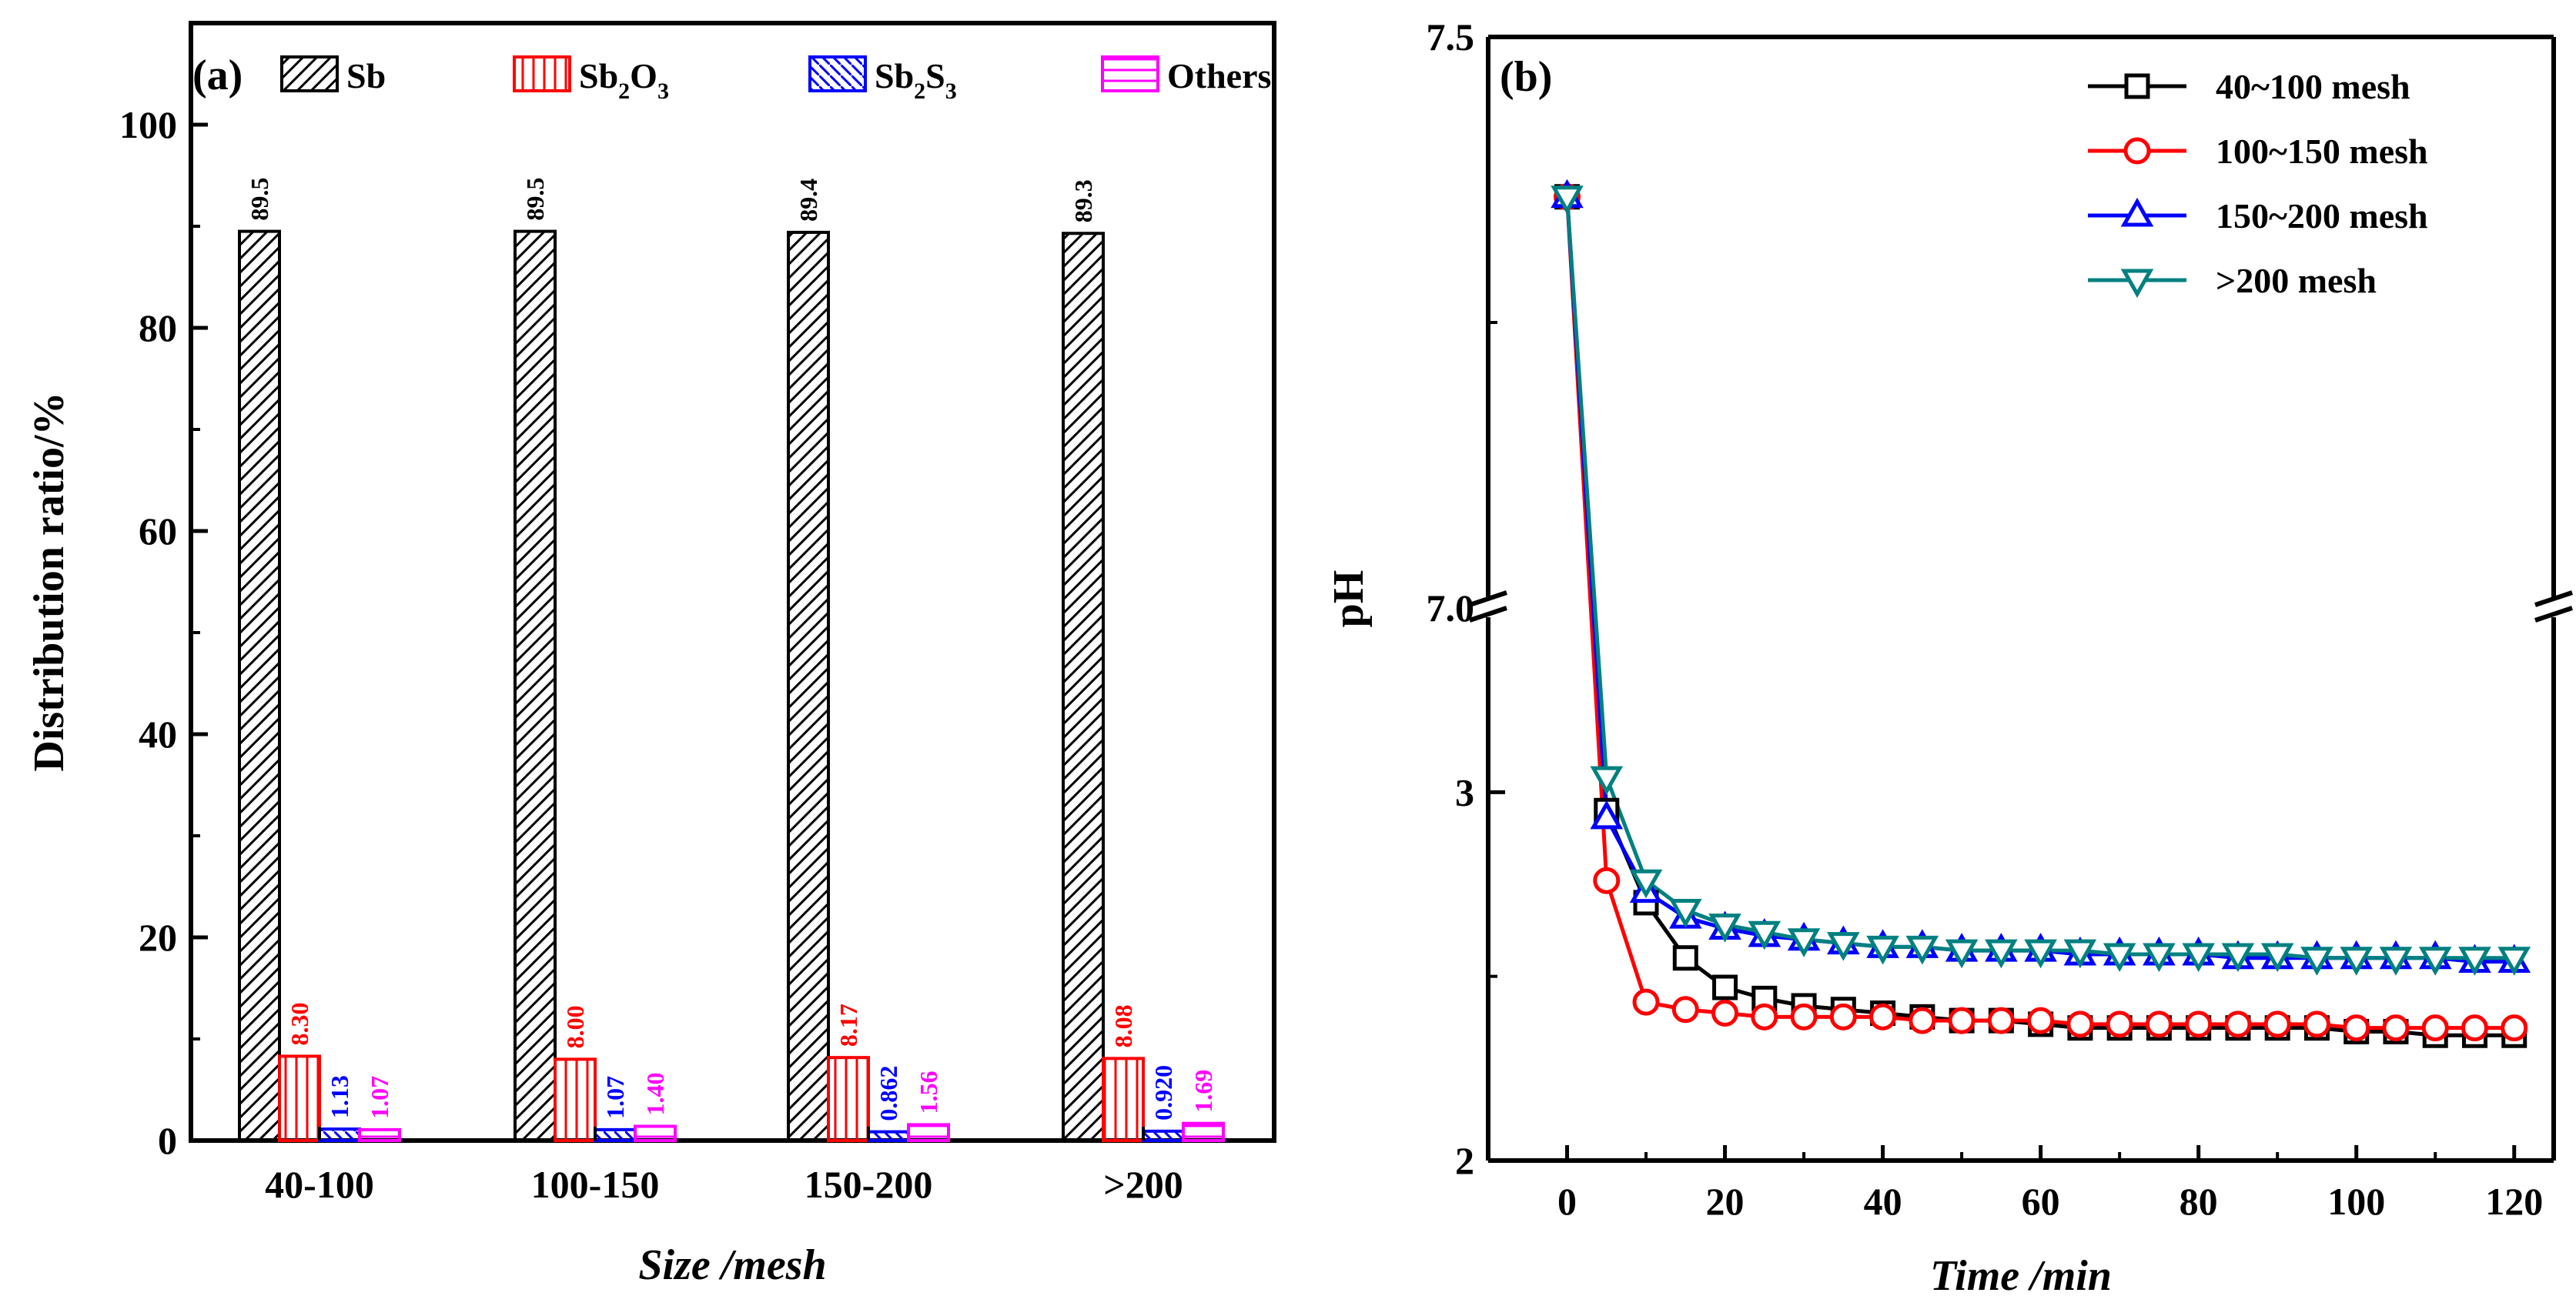 Image resolution: width=2576 pixels, height=1306 pixels. I want to click on break-gap, so click(1542, 604).